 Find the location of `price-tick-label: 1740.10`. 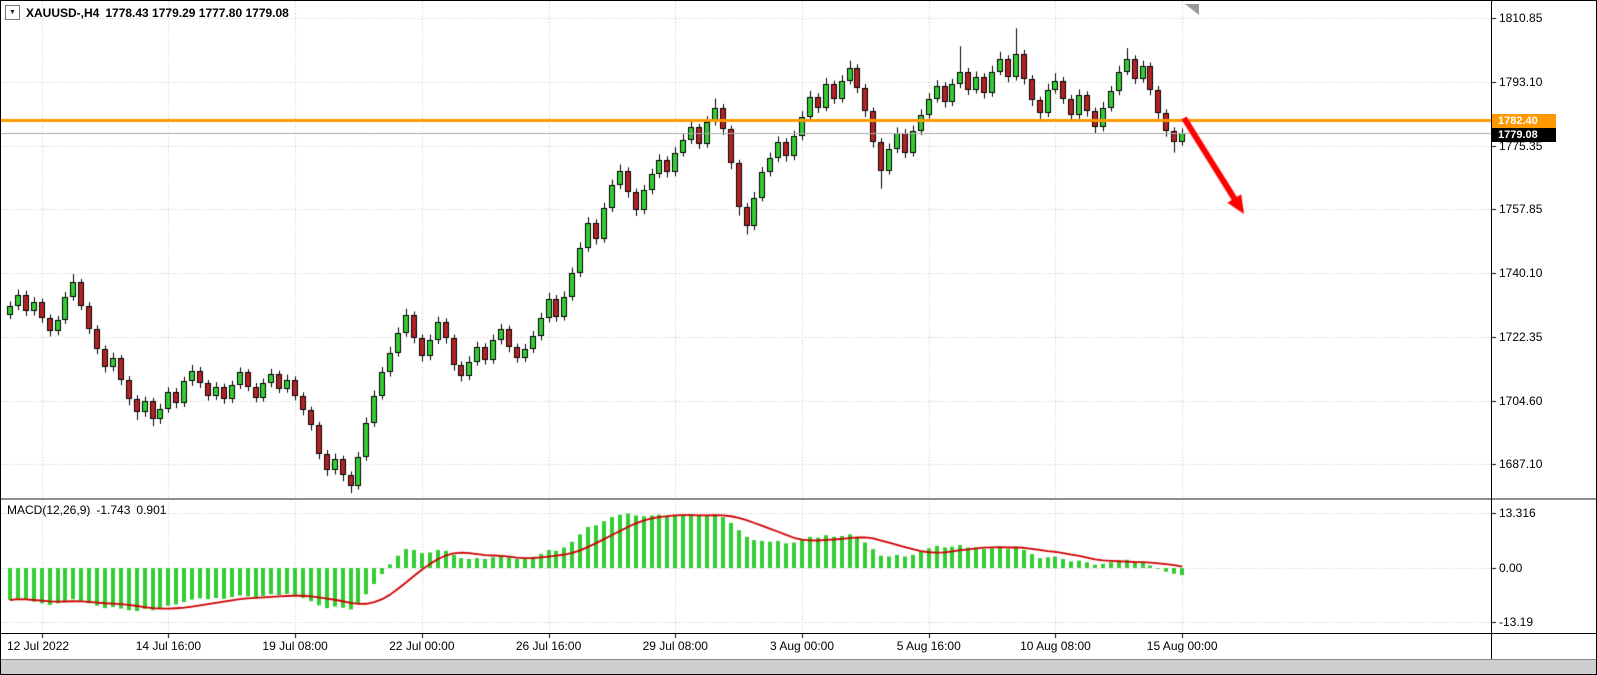

price-tick-label: 1740.10 is located at coordinates (1521, 273).